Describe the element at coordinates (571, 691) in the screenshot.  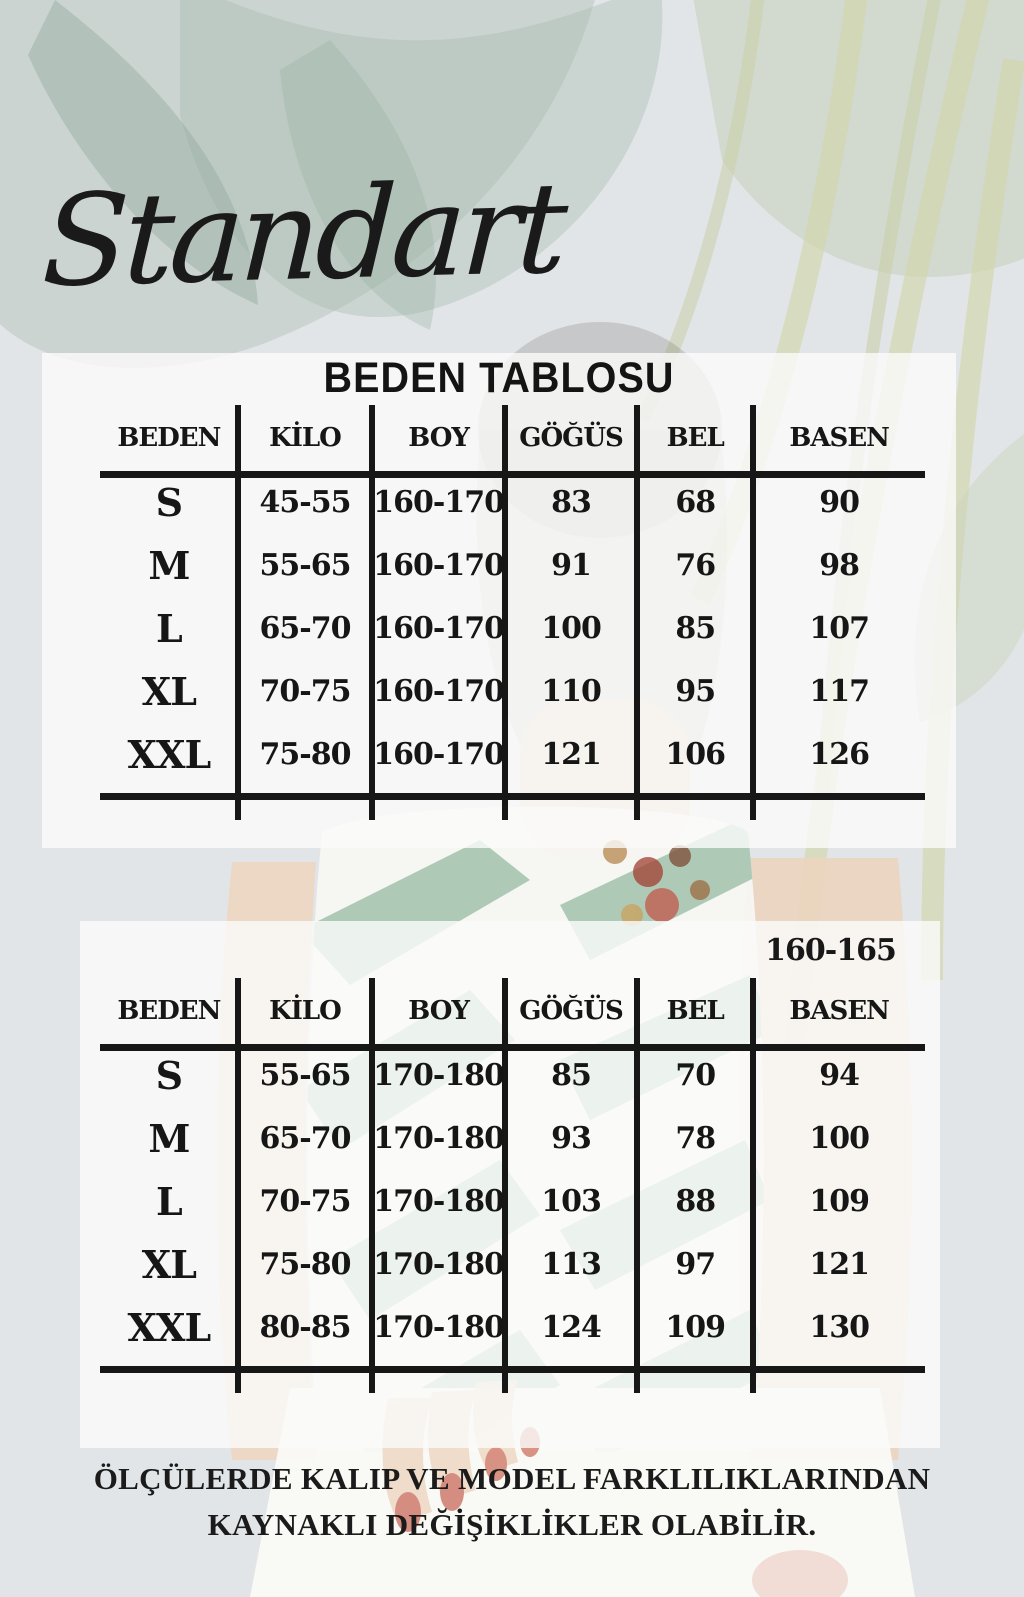
I see `measure-value: 110` at that location.